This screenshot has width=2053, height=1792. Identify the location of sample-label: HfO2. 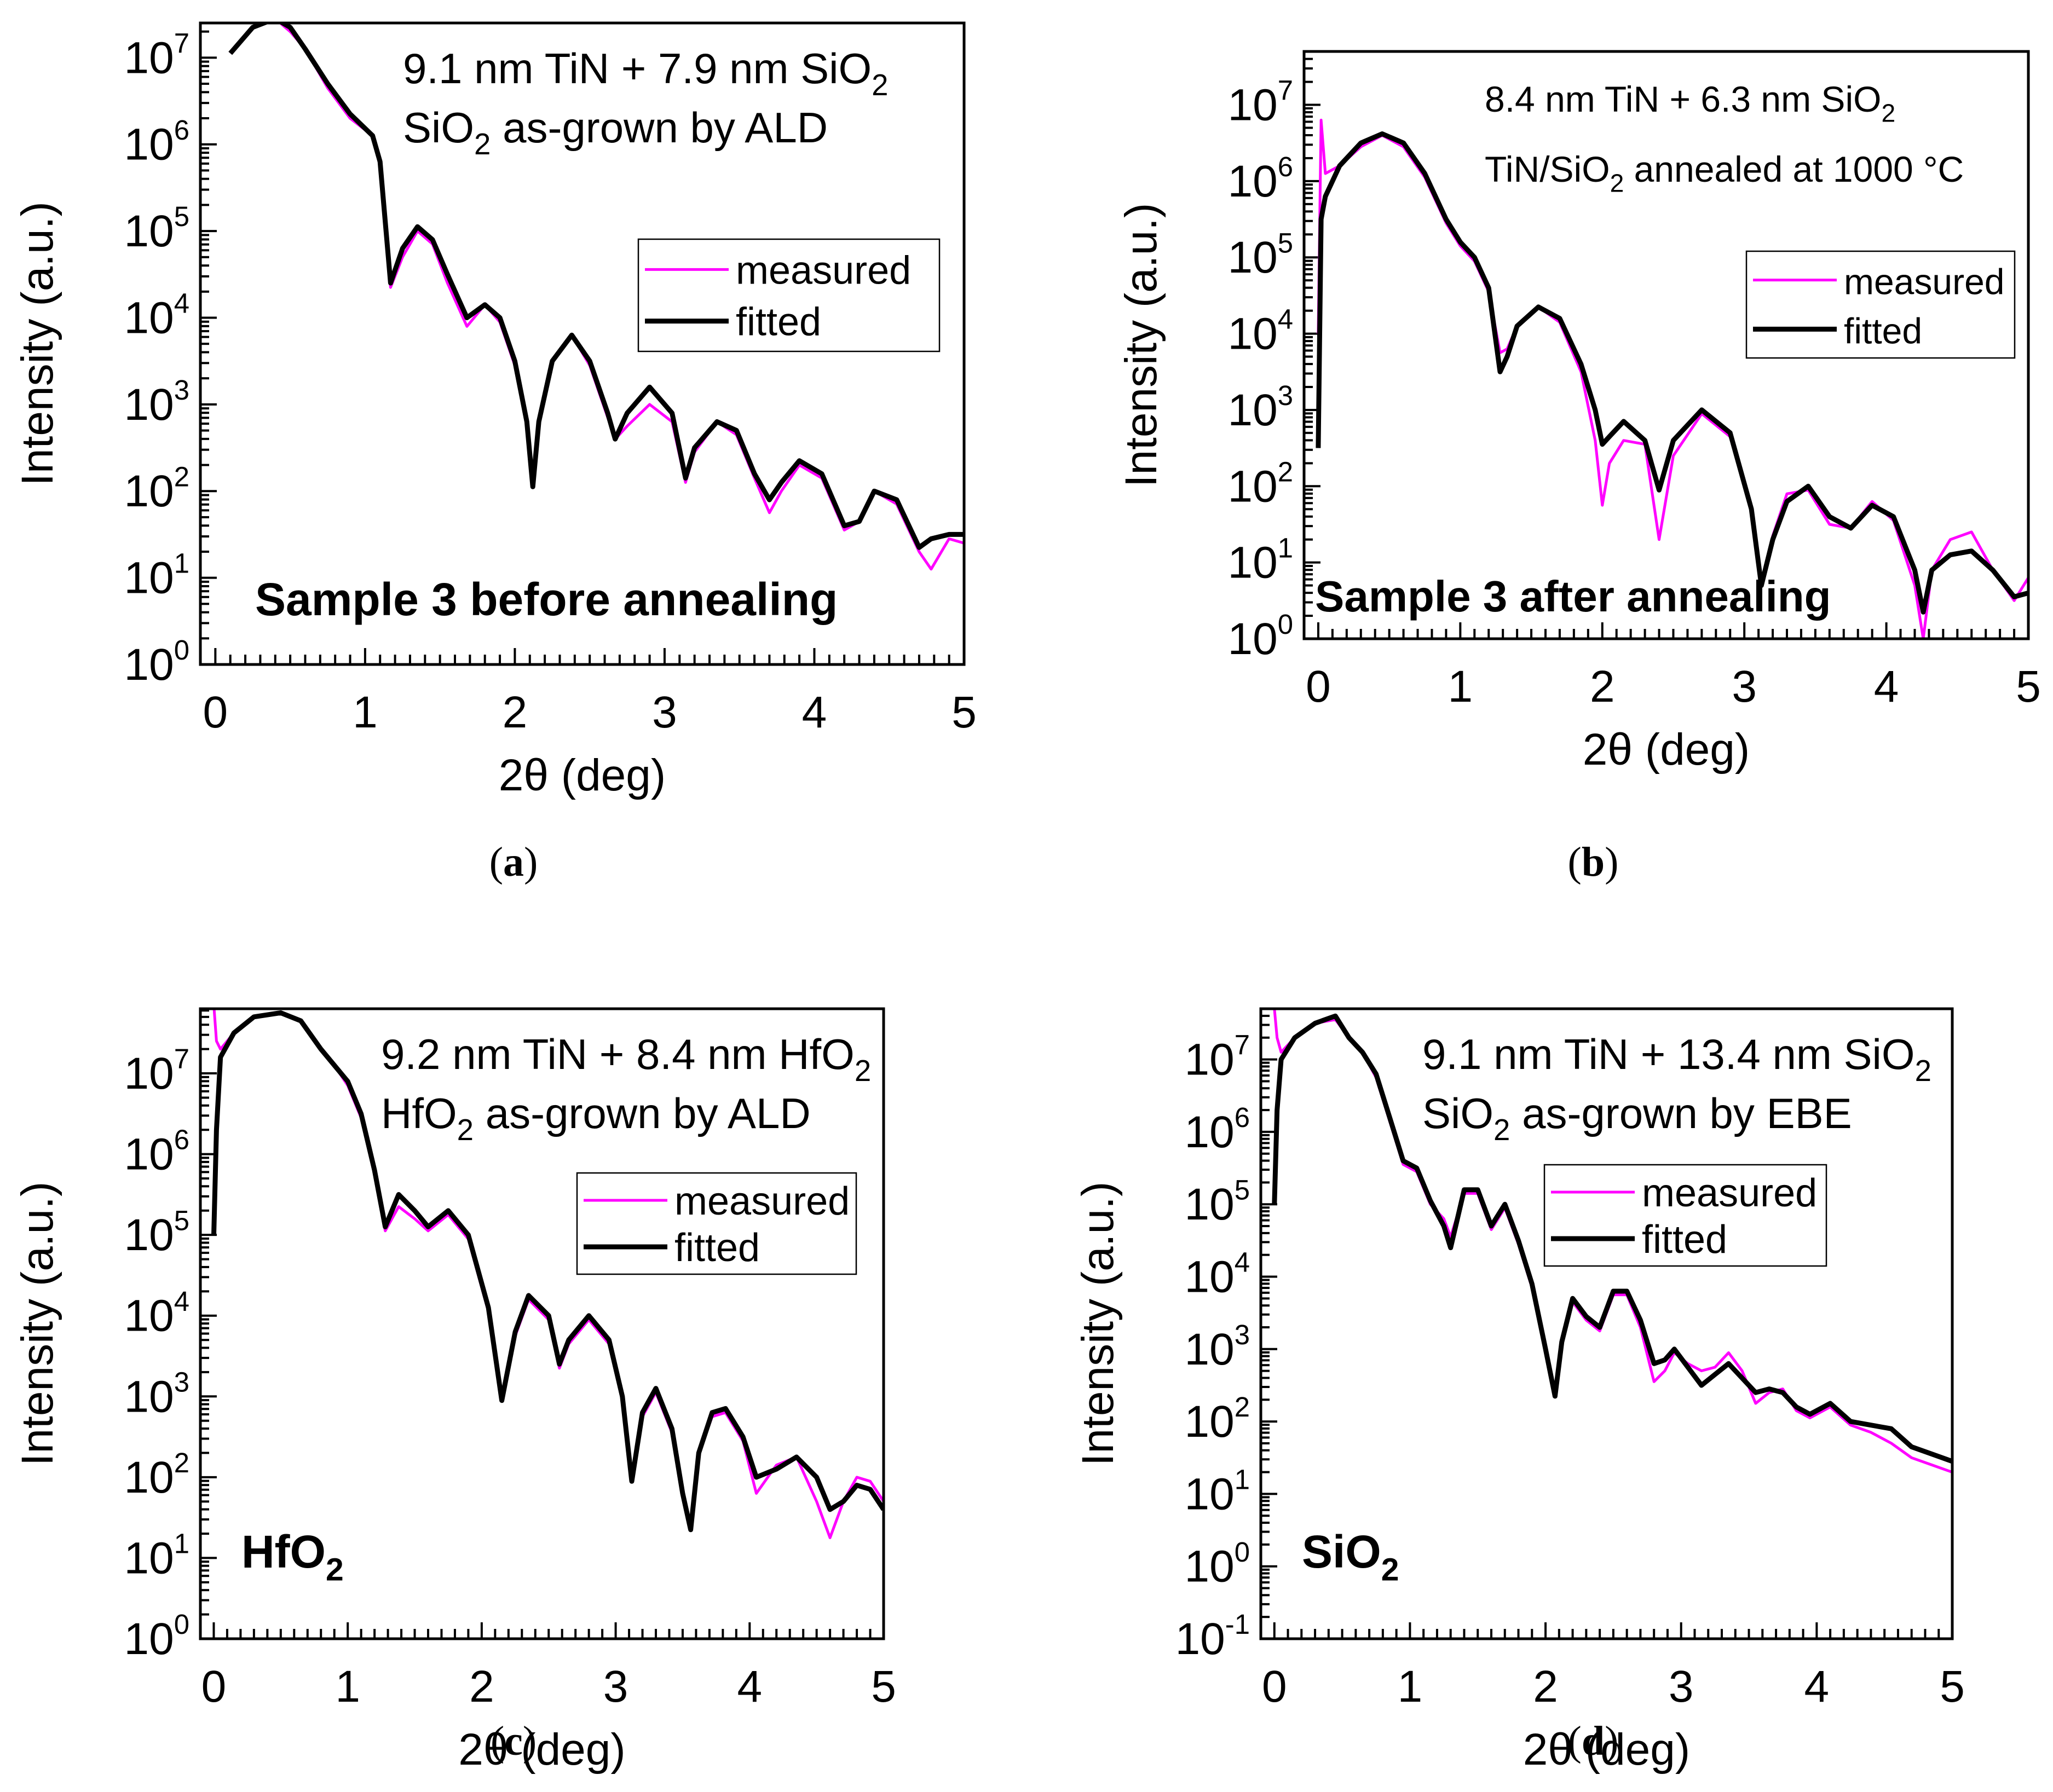
(292, 1557).